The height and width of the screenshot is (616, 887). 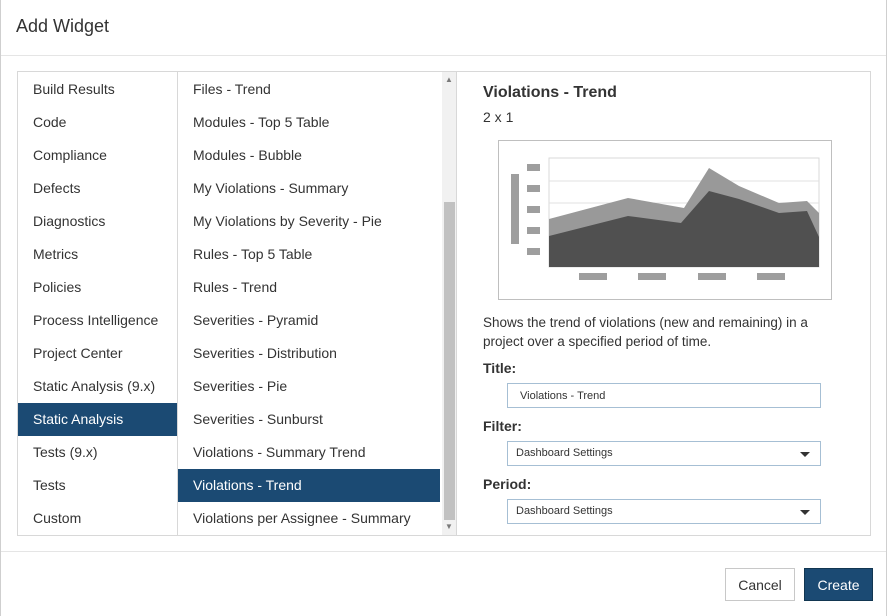 I want to click on category-item-tests: Tests, so click(x=49, y=485).